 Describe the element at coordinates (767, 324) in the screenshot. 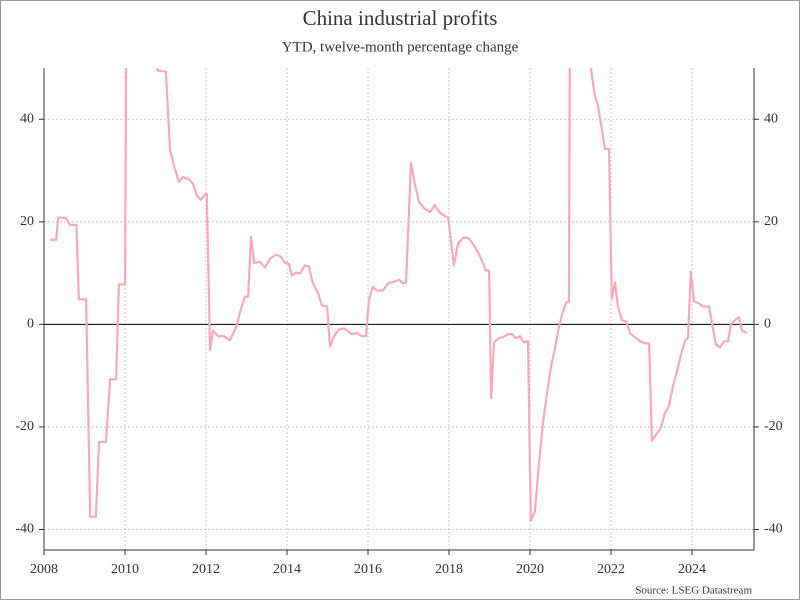

I see `y2-tick-label: 0` at that location.